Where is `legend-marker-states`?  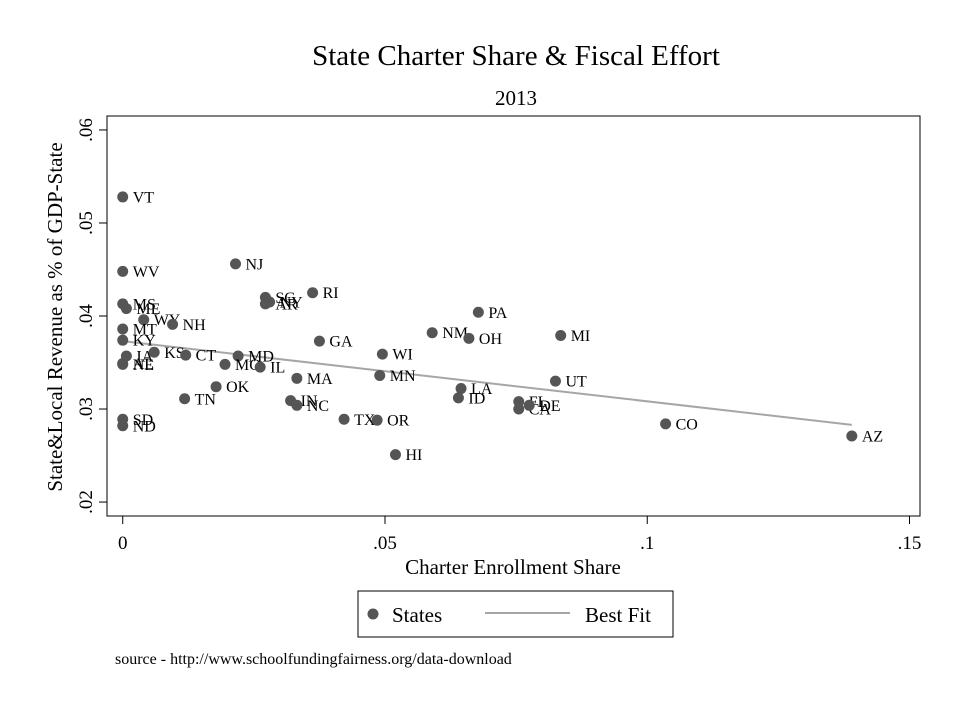 legend-marker-states is located at coordinates (373, 614).